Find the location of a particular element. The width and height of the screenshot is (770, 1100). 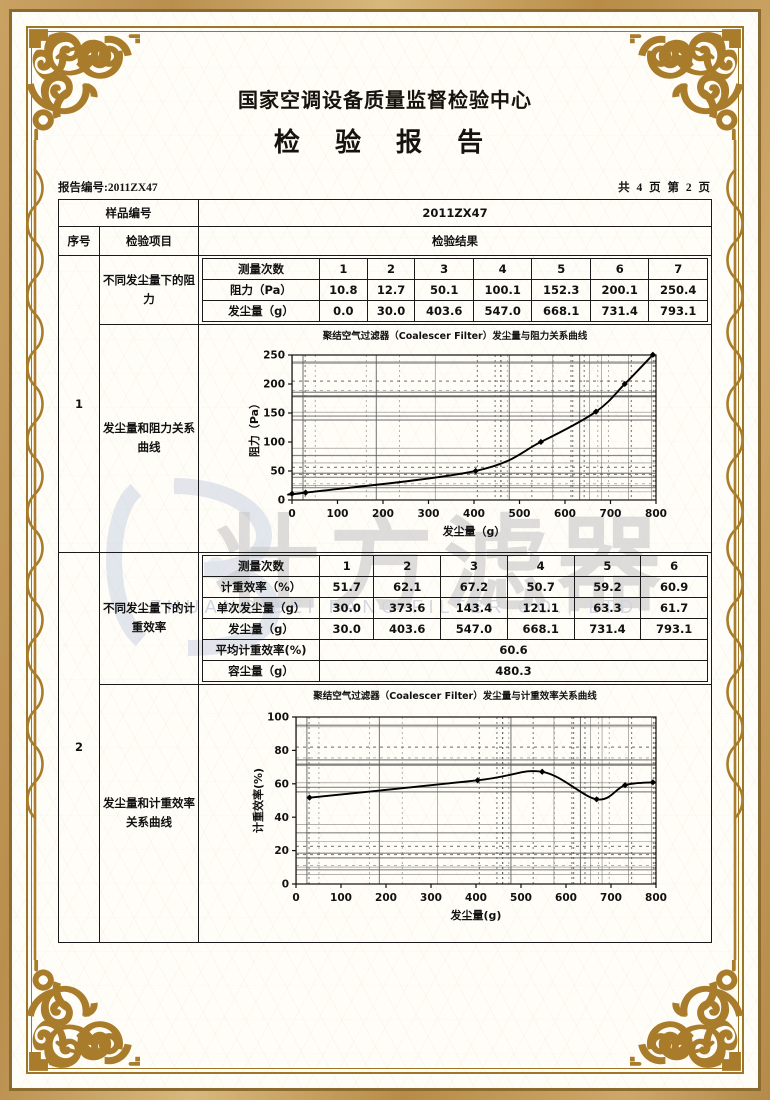

cell: 10.8 is located at coordinates (343, 290).